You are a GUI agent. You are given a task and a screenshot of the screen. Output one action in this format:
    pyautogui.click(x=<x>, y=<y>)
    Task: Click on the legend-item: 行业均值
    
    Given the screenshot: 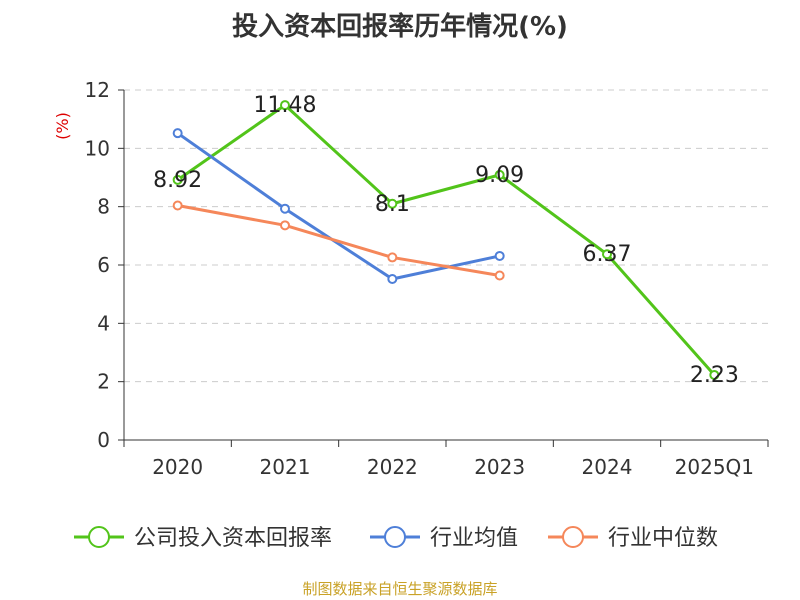 What is the action you would take?
    pyautogui.click(x=444, y=538)
    